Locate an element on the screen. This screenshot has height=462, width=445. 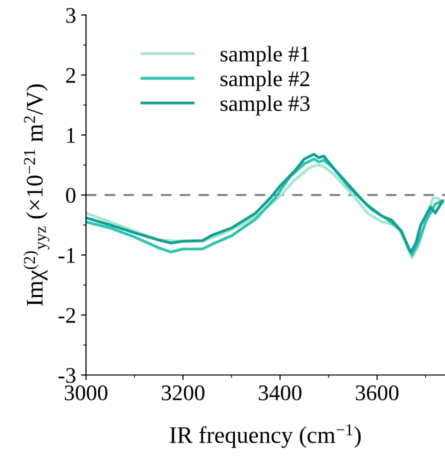
y-tick-label: -3 is located at coordinates (67, 375).